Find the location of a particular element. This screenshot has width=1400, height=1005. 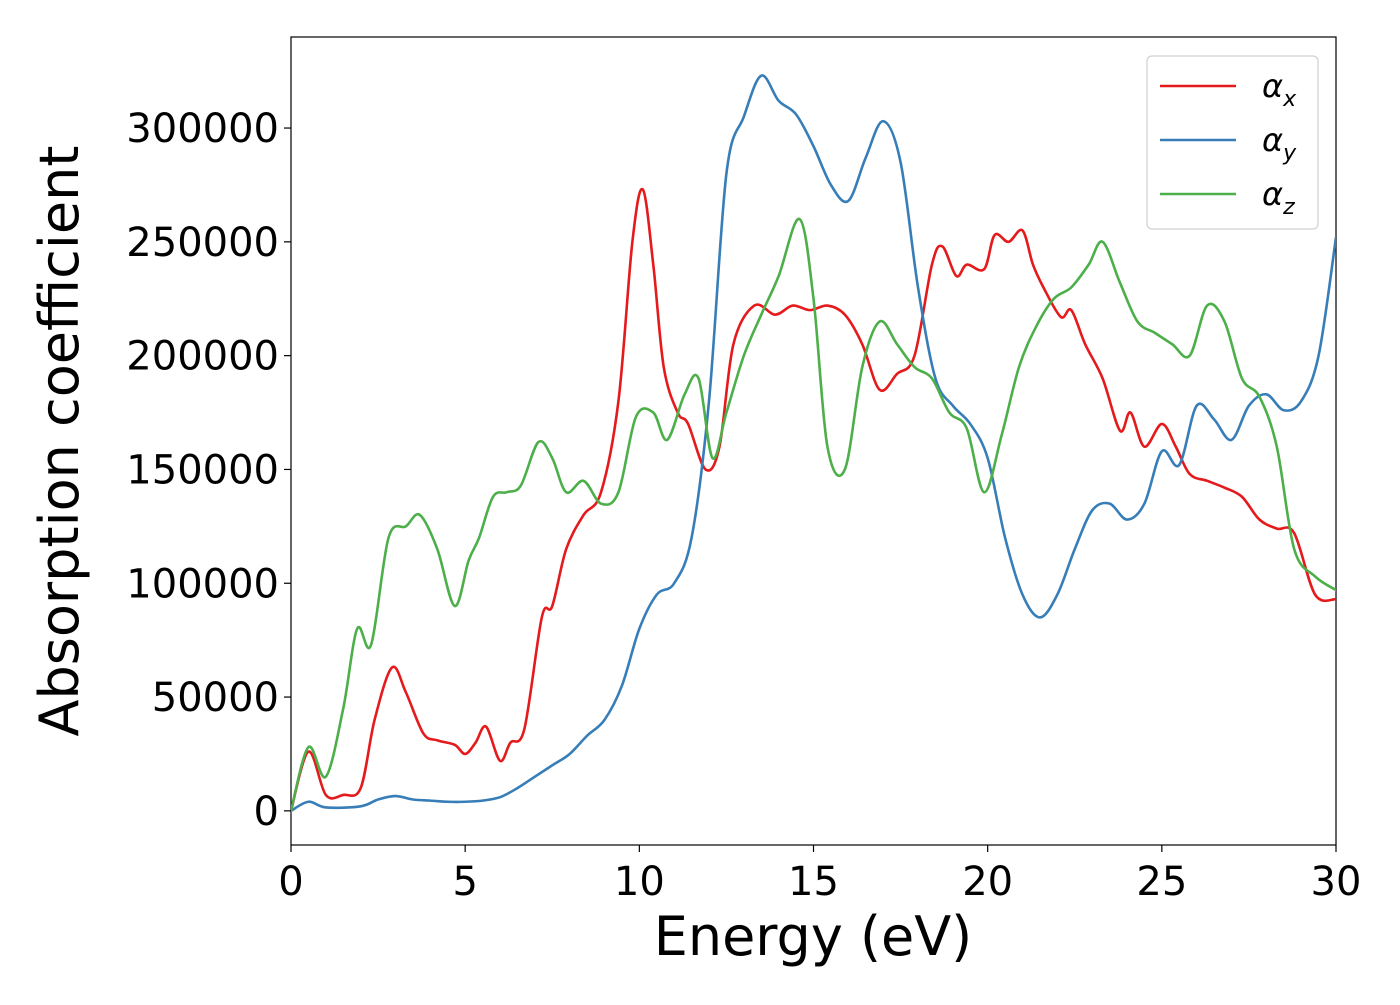

y-tick-label: 300000 is located at coordinates (202, 129).